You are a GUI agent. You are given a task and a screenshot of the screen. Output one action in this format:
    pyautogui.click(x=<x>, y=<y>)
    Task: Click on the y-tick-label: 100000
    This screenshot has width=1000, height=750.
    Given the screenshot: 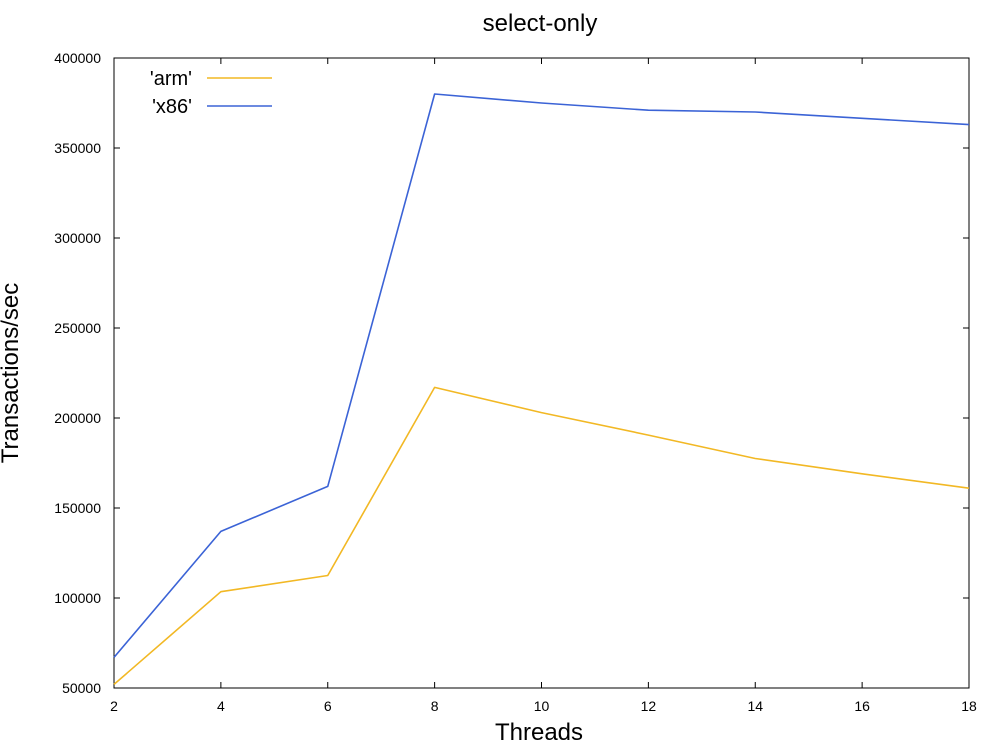 What is the action you would take?
    pyautogui.click(x=77, y=598)
    